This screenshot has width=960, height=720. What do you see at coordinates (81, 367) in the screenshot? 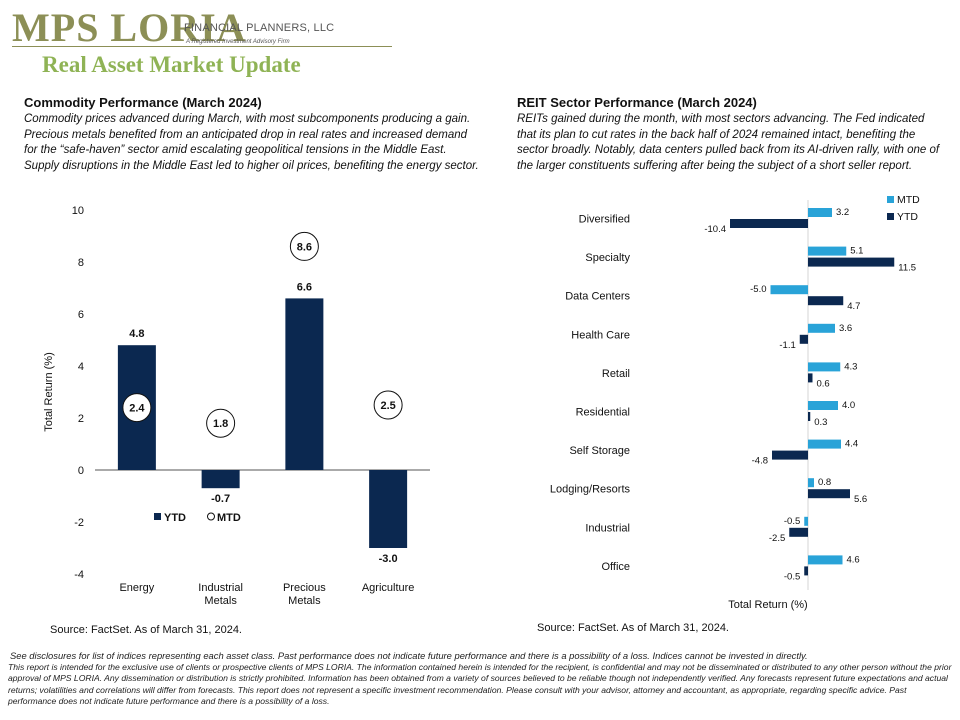
I see `y-tick-label: 4` at bounding box center [81, 367].